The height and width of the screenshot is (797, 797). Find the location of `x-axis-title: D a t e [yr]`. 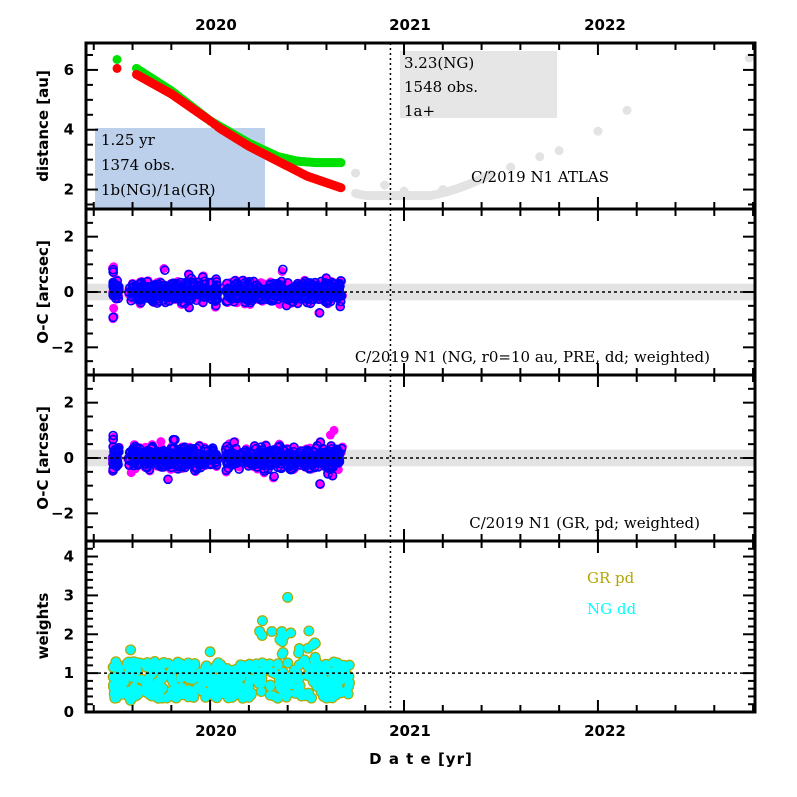

x-axis-title: D a t e [yr] is located at coordinates (421, 759).